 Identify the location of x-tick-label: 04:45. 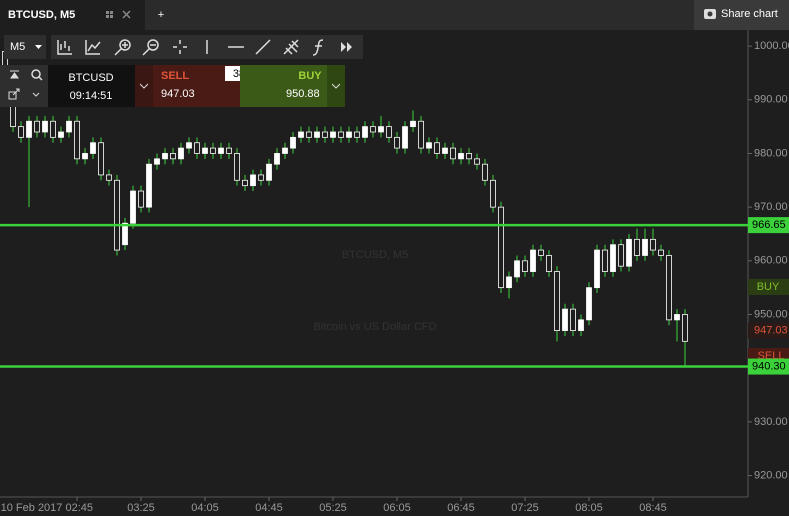
(269, 508).